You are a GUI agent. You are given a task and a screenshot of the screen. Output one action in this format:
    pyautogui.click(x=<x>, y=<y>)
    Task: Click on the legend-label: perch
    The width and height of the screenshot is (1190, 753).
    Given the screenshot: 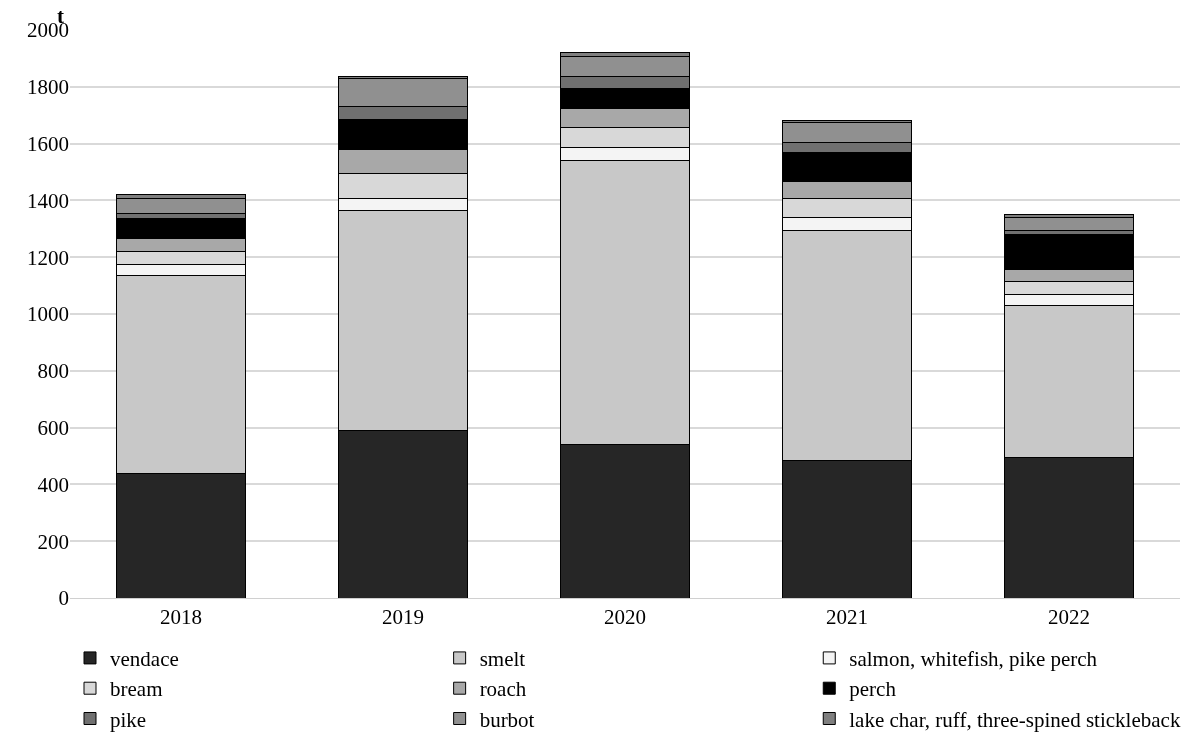 What is the action you would take?
    pyautogui.click(x=873, y=689)
    